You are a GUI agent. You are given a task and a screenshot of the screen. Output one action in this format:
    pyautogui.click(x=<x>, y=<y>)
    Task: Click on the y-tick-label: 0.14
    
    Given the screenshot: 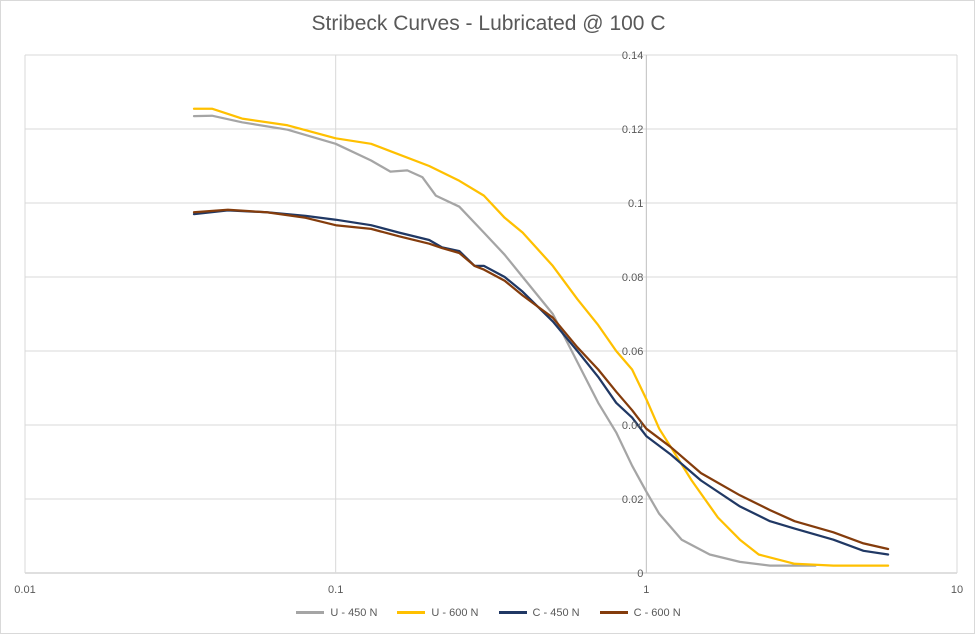 What is the action you would take?
    pyautogui.click(x=632, y=56)
    